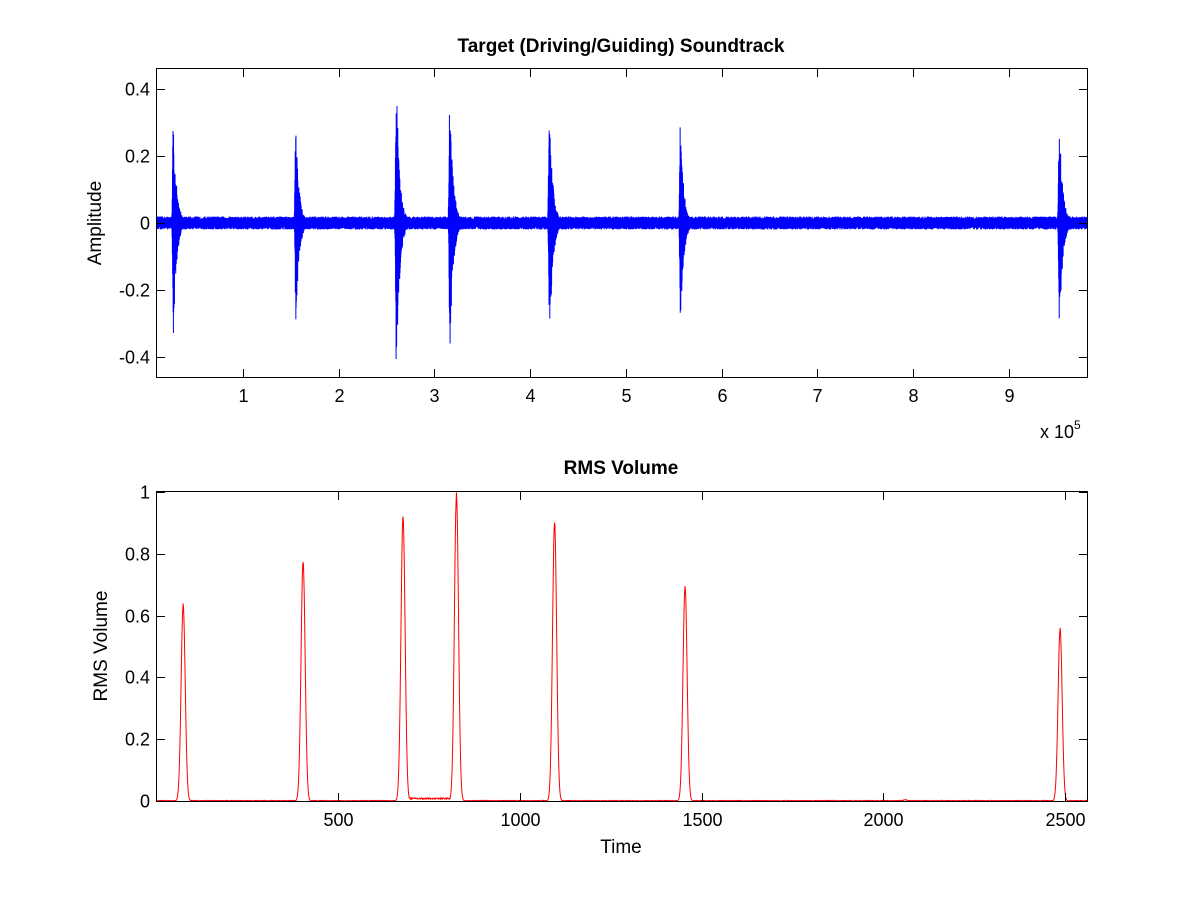 The image size is (1201, 900). I want to click on rms-xtick-label: 1500, so click(702, 820).